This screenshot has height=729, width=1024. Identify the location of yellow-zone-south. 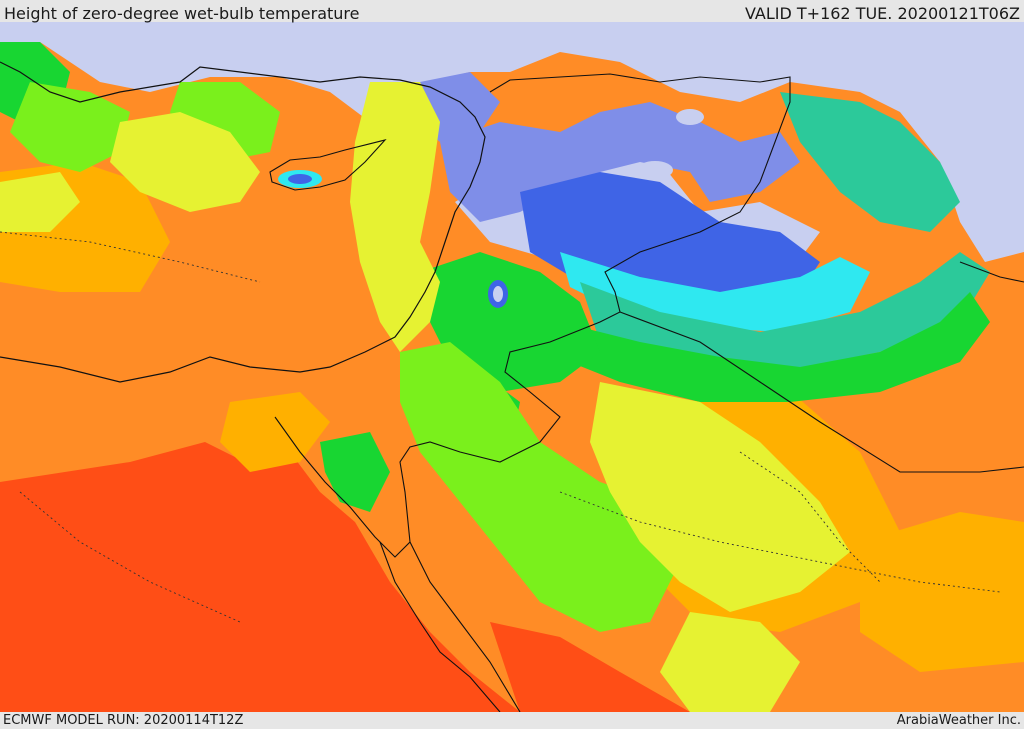
(730, 662).